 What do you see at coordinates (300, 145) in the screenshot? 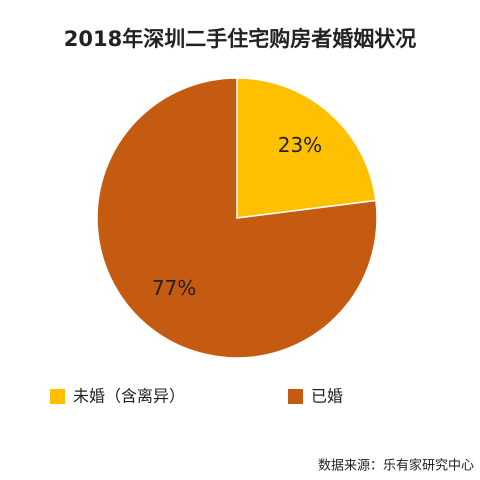
I see `slice-label: 23%` at bounding box center [300, 145].